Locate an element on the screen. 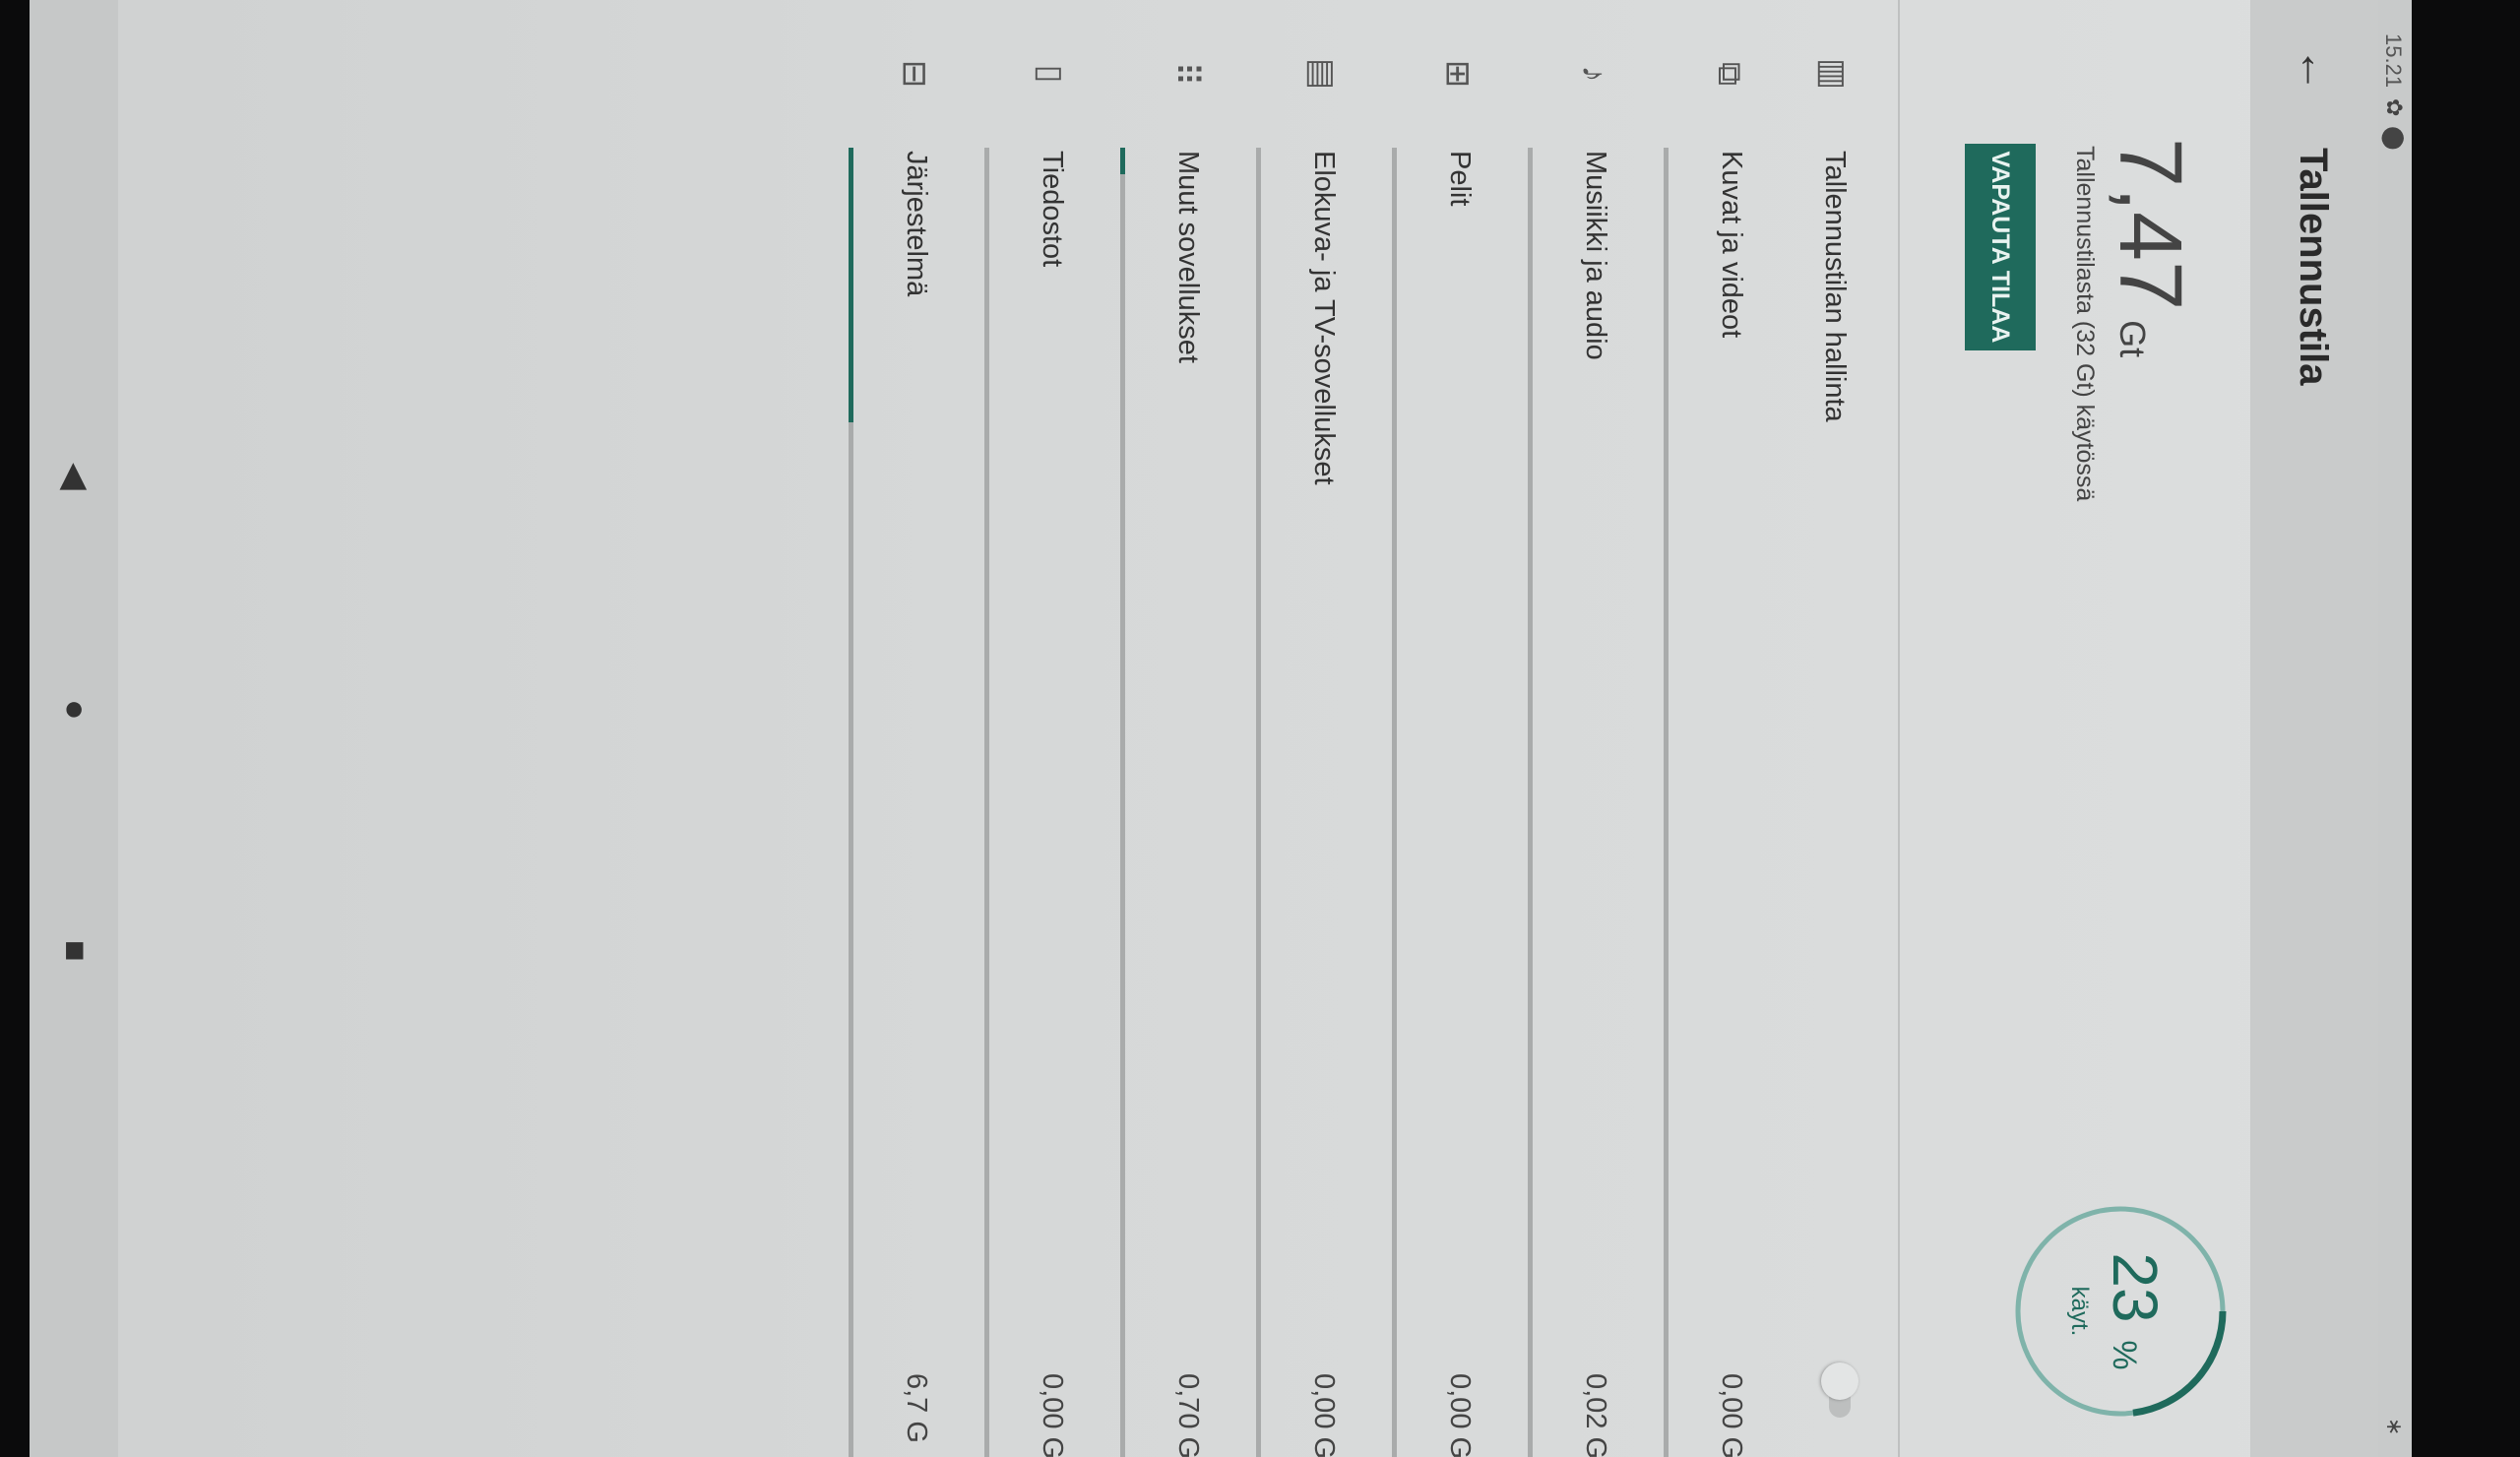 This screenshot has height=1457, width=2520. gauge-fill is located at coordinates (2120, 1311).